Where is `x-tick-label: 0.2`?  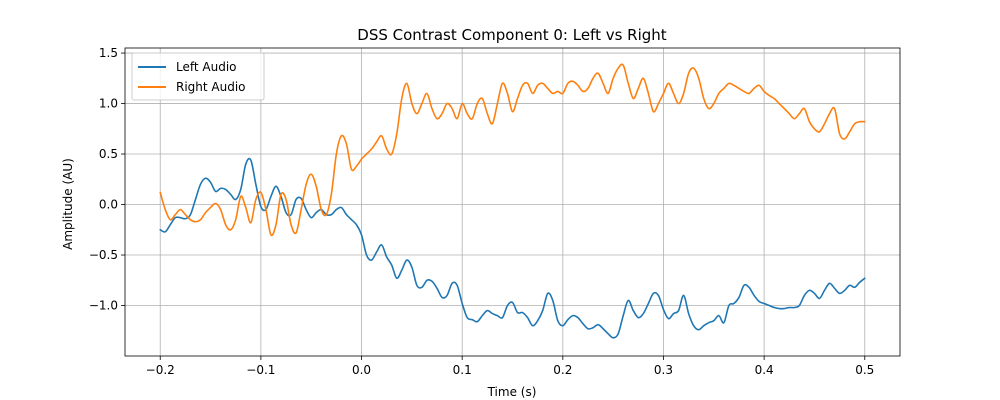
x-tick-label: 0.2 is located at coordinates (562, 370).